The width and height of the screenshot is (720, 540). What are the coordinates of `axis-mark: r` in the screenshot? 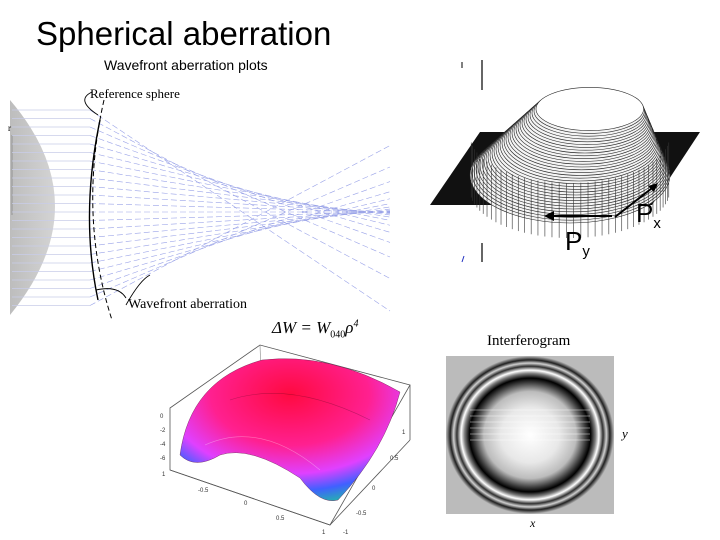 It's located at (9, 128).